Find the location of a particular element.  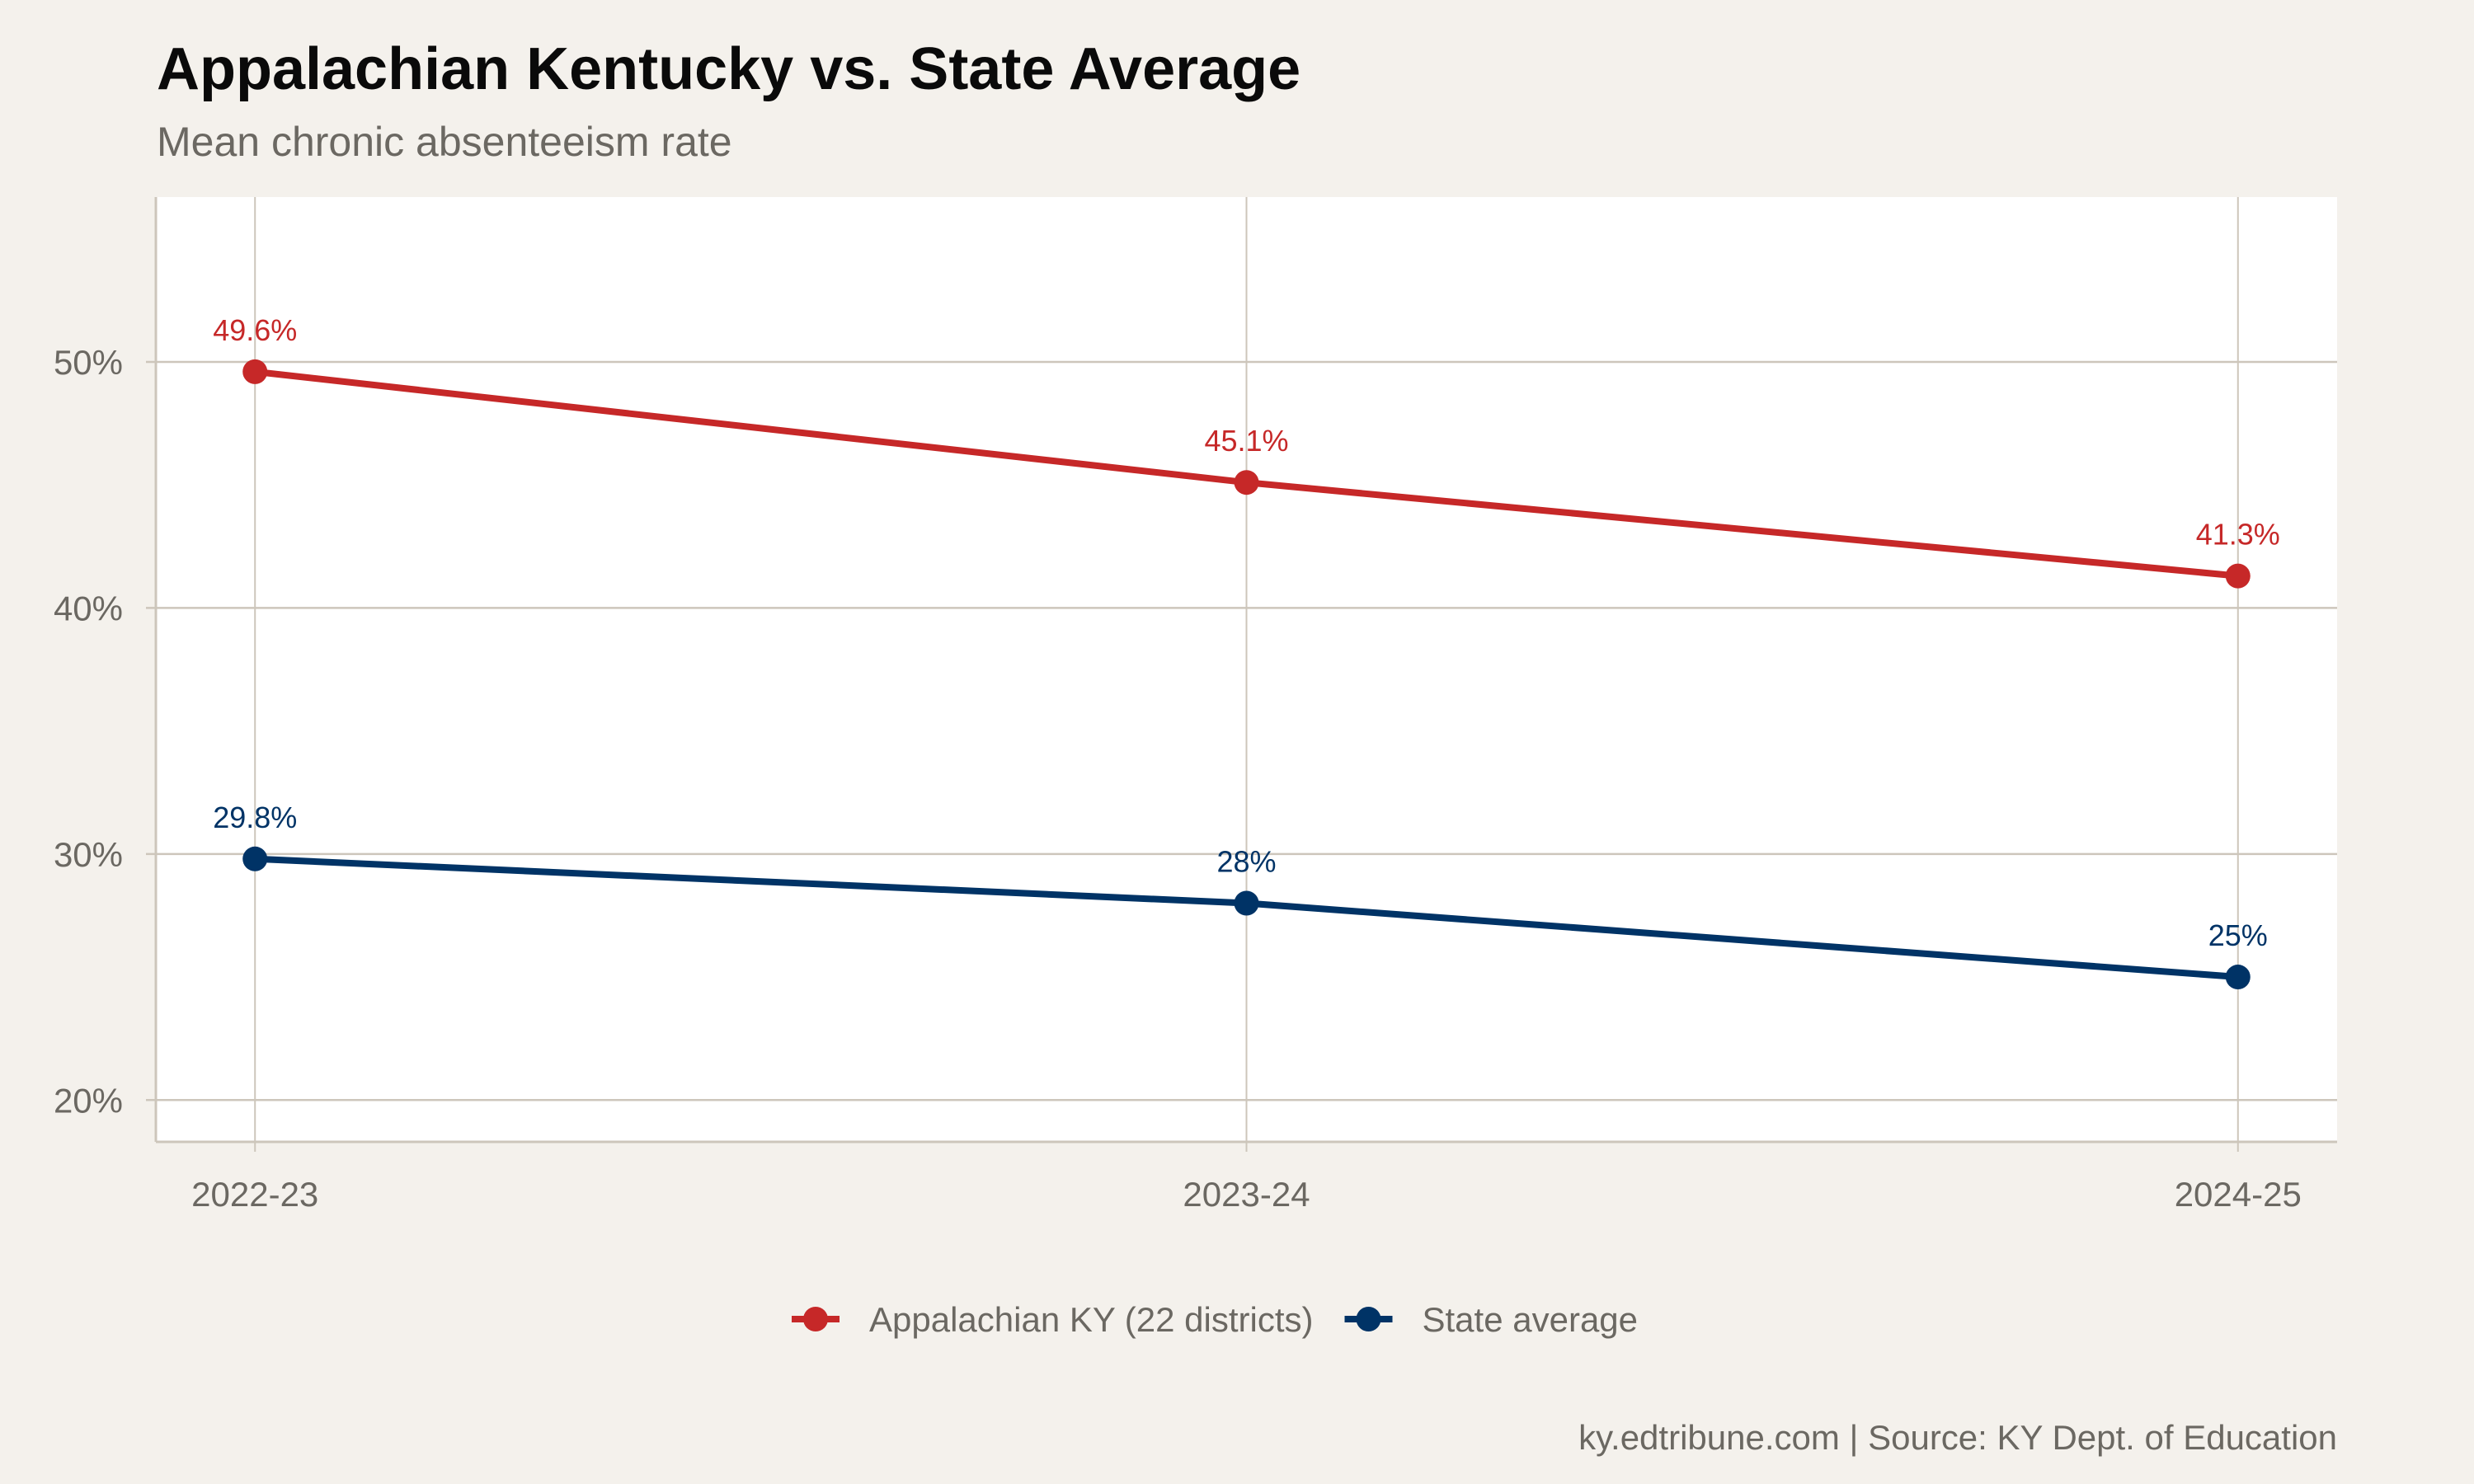

y-tick-label: 20% is located at coordinates (88, 1100).